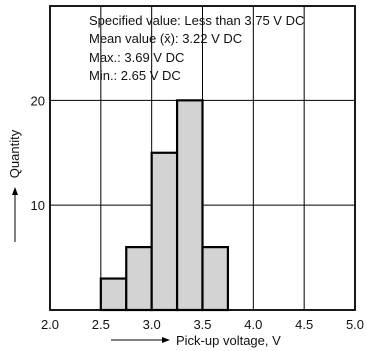 The height and width of the screenshot is (351, 367). I want to click on annotation-mean: Mean value (x̄): 3.22 V DC, so click(165, 38).